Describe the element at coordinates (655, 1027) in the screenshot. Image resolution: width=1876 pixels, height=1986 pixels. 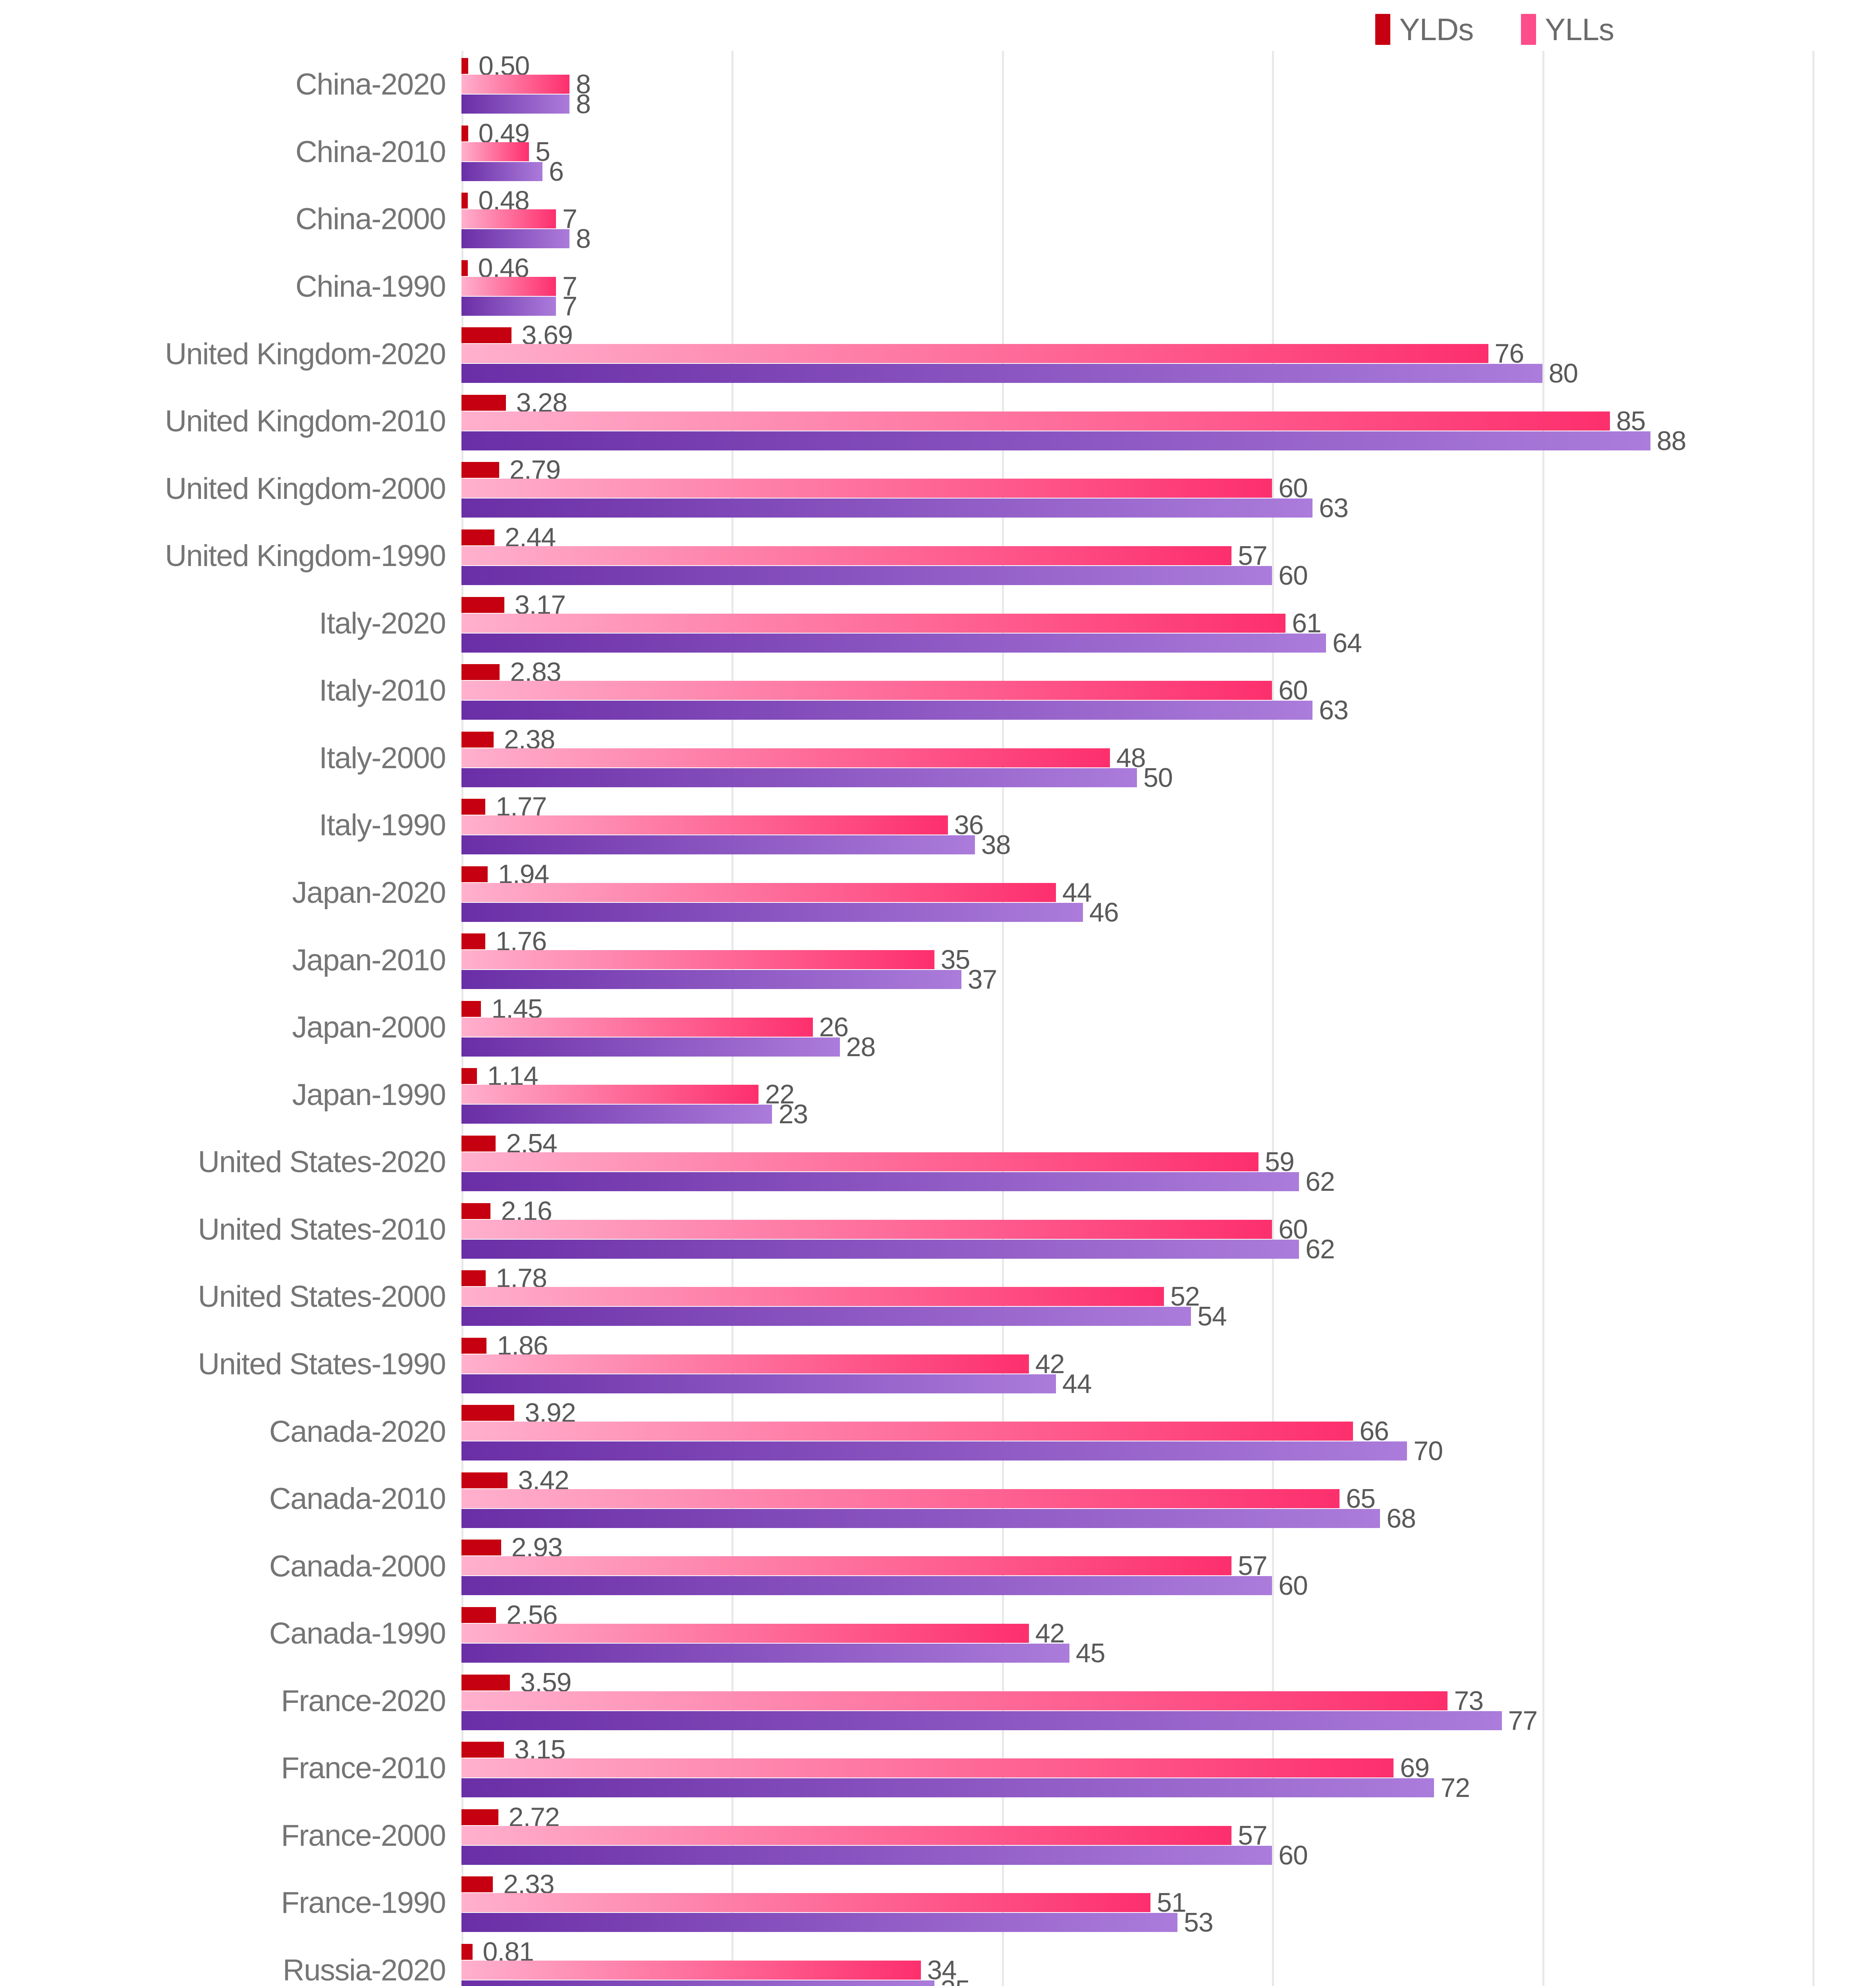
I see `bar-yll: 26` at that location.